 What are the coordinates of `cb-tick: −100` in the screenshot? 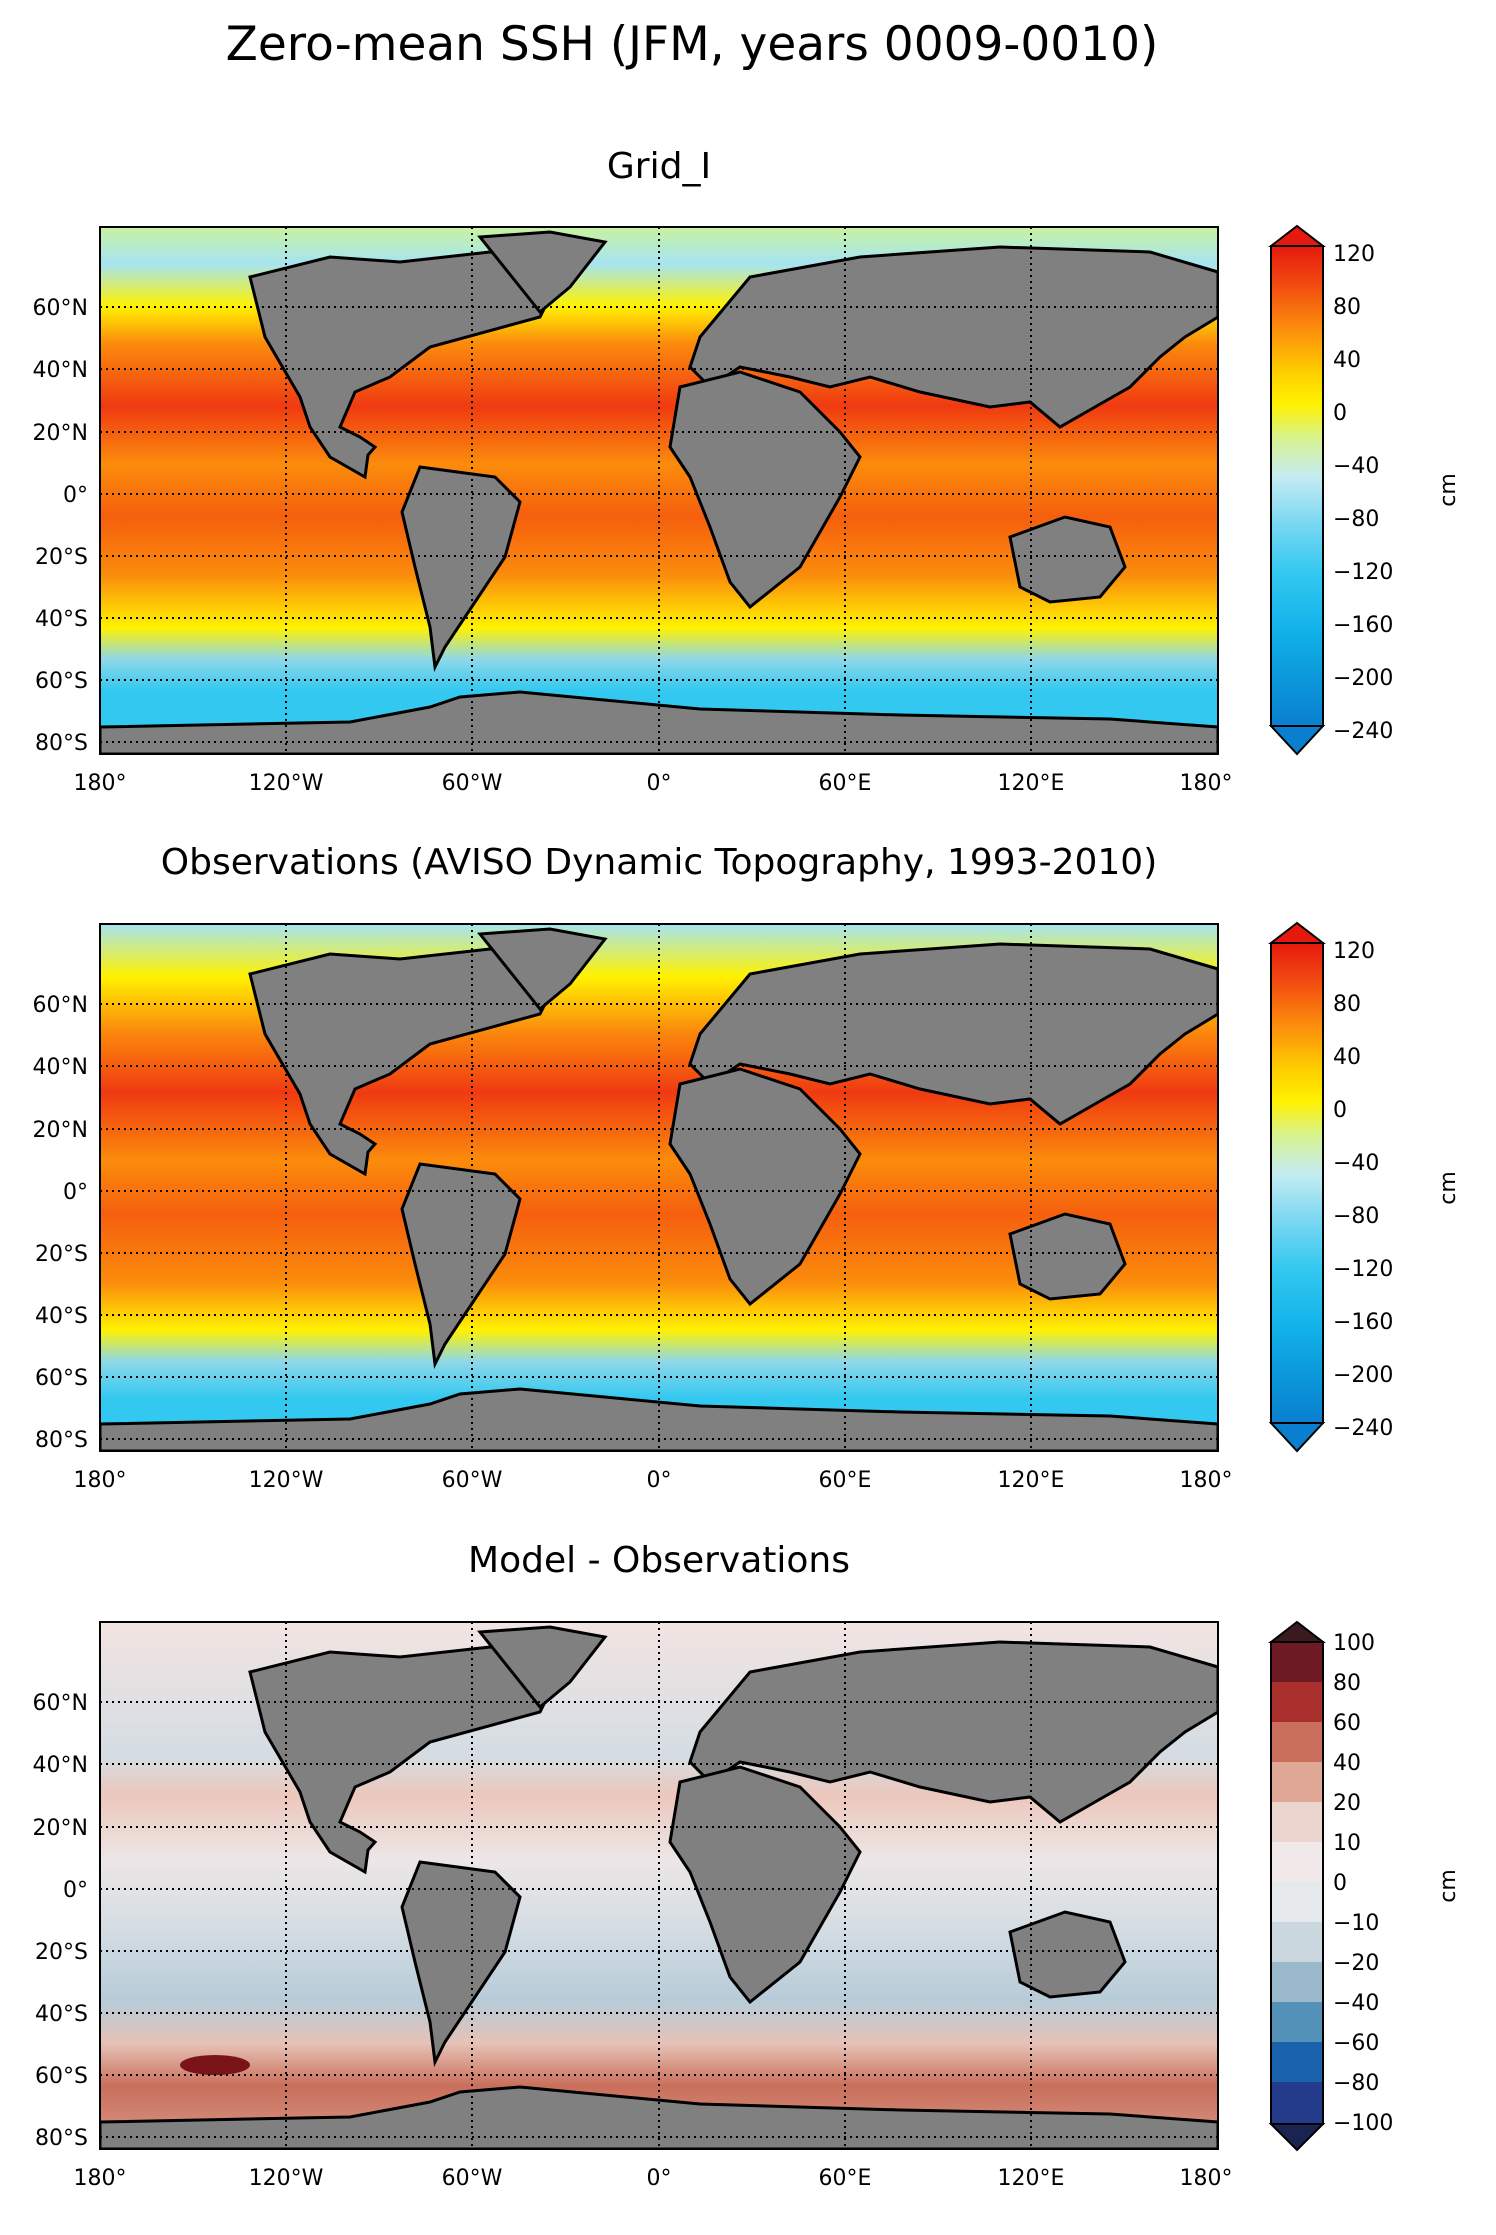 It's located at (1363, 2123).